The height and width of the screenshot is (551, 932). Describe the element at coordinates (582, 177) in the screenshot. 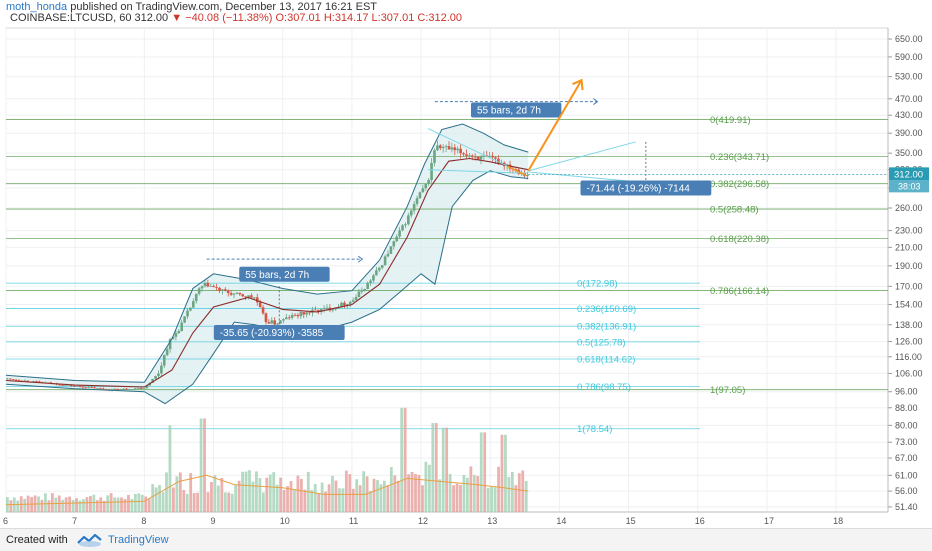

I see `projection-line-lower` at that location.